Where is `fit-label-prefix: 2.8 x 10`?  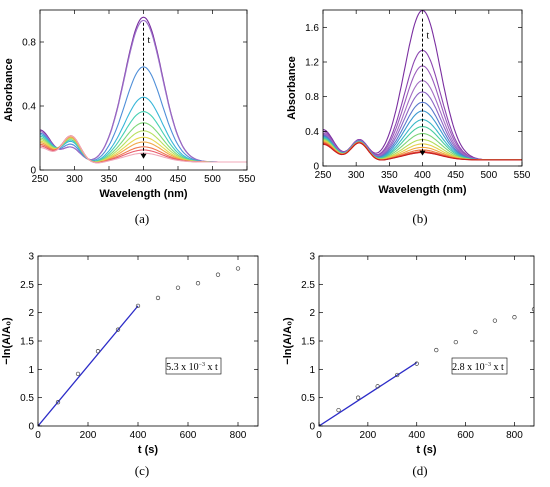 fit-label-prefix: 2.8 x 10 is located at coordinates (468, 367).